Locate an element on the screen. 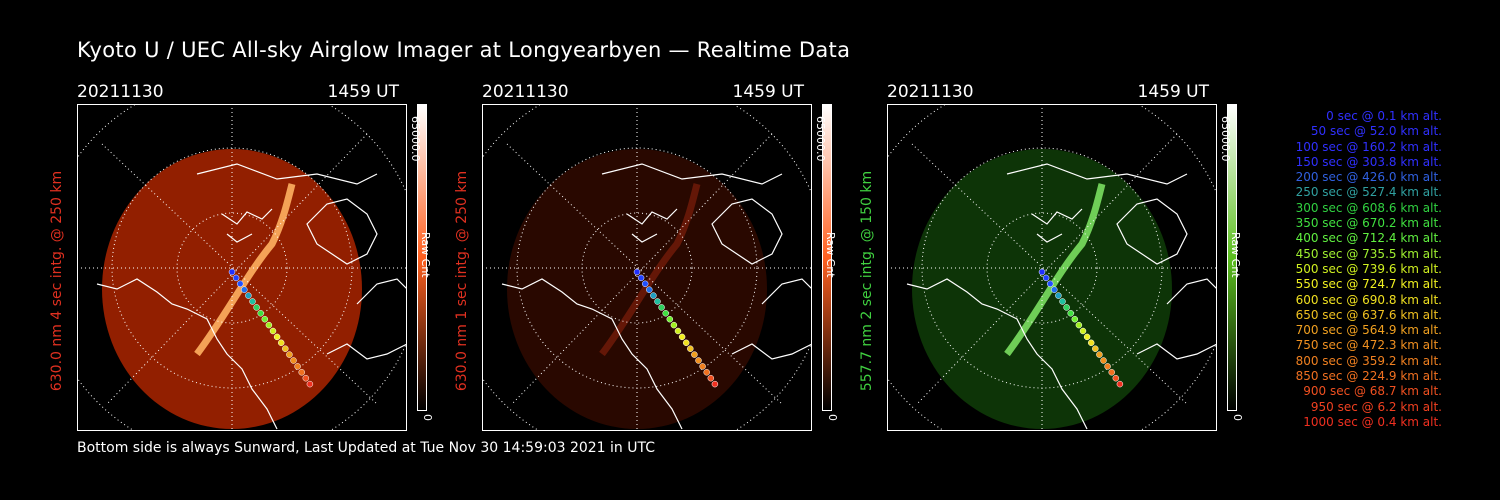 This screenshot has width=1500, height=500. legend-entry: 50 sec @ 52.0 km alt. is located at coordinates (1376, 131).